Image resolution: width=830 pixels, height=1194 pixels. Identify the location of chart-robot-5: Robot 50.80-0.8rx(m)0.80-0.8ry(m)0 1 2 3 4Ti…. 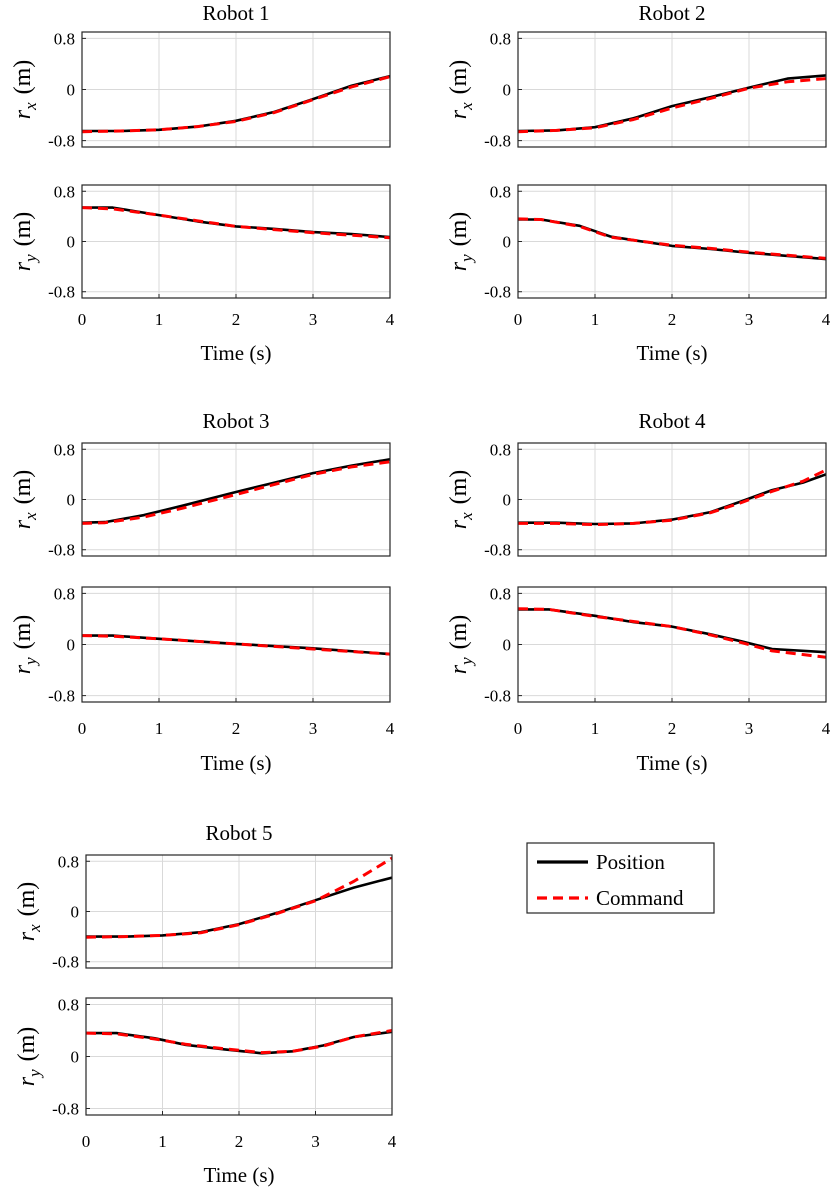
(205, 1004).